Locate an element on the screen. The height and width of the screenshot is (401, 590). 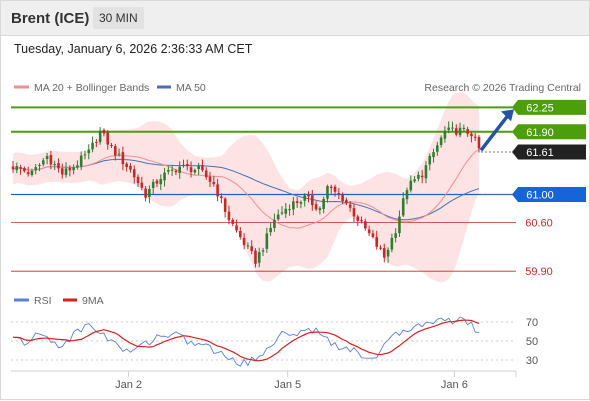
rsi-panel: 70 50 30 is located at coordinates (274, 341).